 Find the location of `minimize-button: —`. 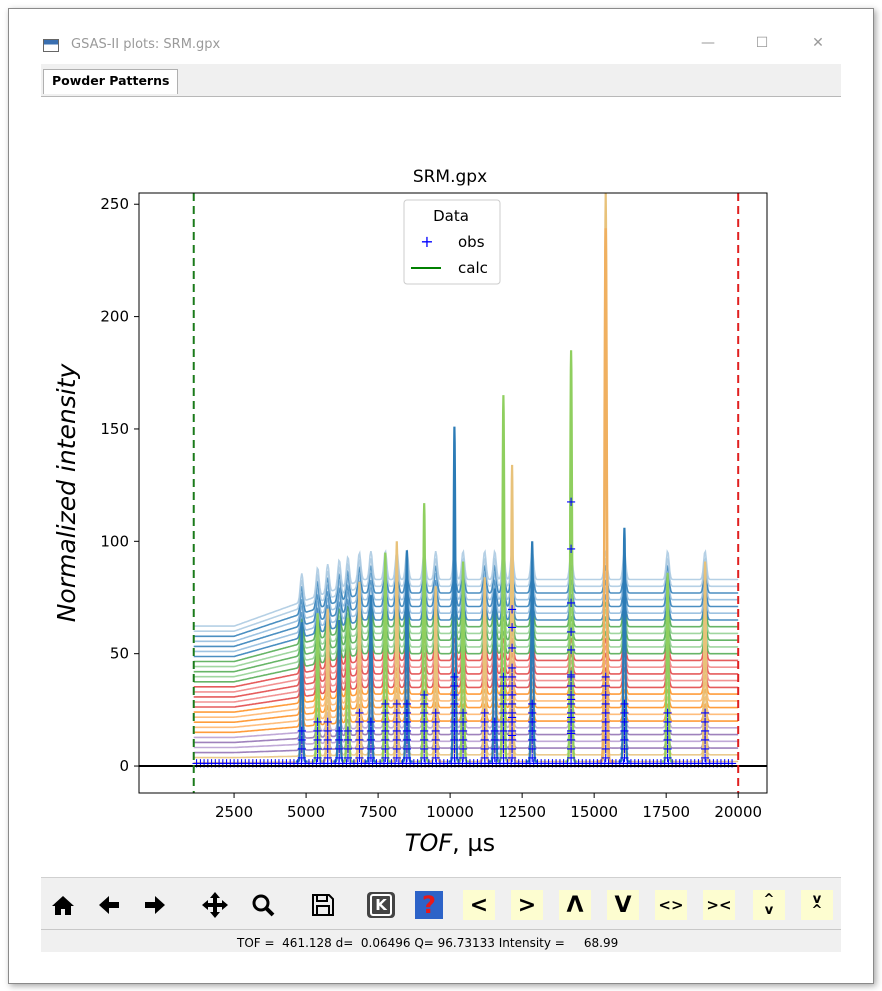

minimize-button: — is located at coordinates (708, 43).